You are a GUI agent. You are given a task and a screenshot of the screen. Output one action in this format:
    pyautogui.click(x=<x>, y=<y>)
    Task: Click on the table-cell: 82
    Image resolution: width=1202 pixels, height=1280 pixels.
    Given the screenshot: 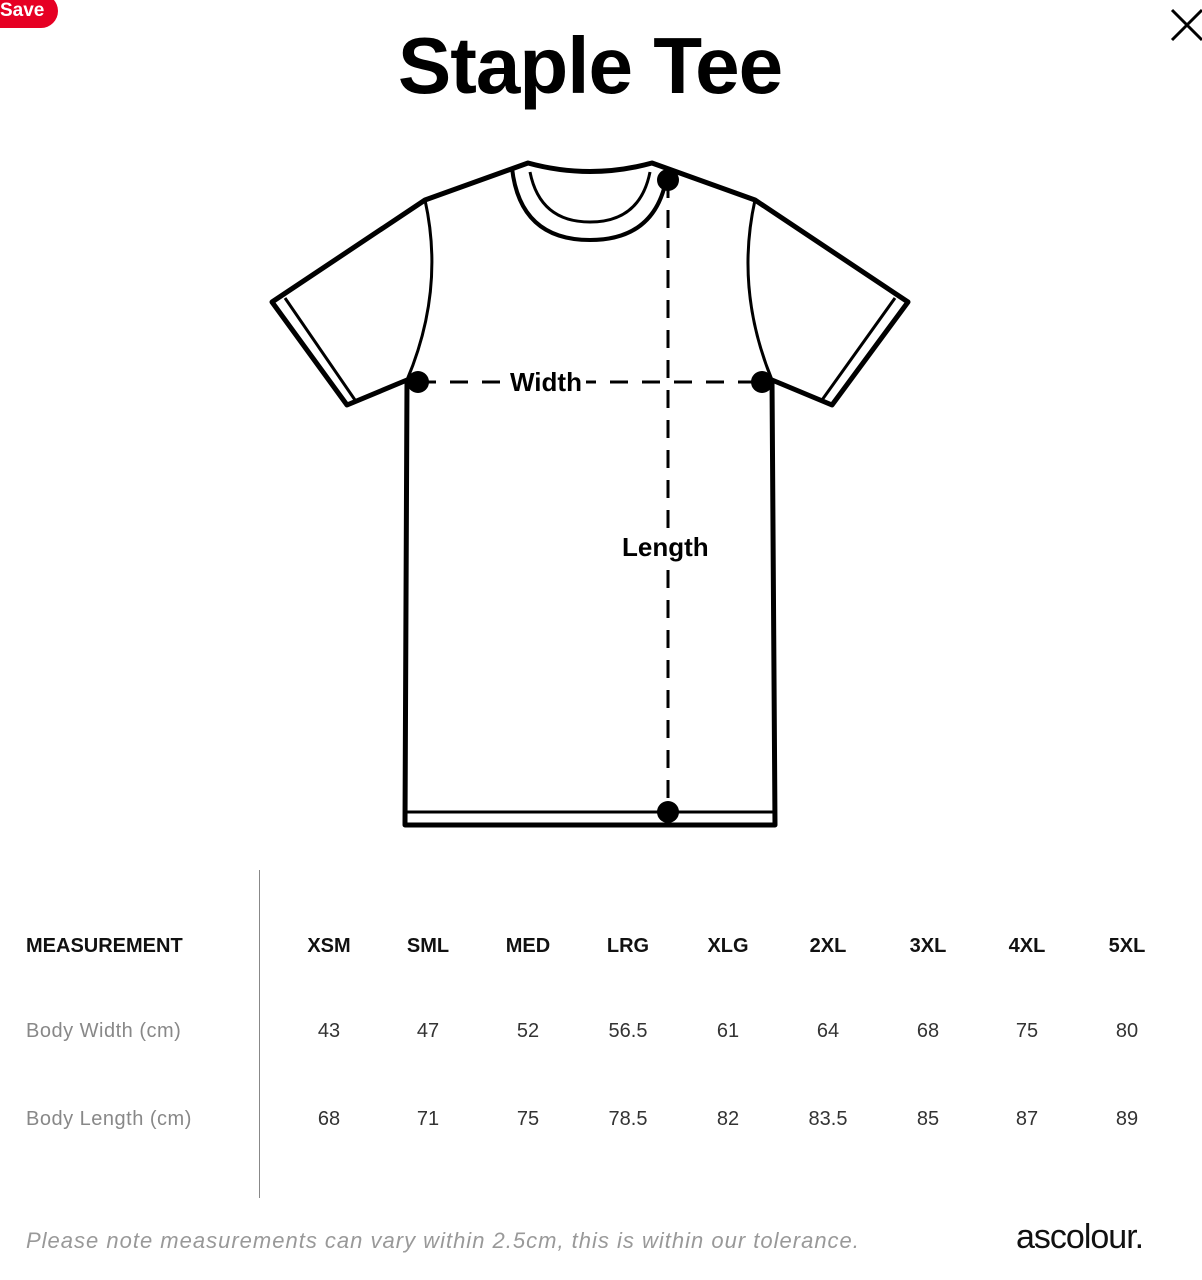 What is the action you would take?
    pyautogui.click(x=728, y=1119)
    